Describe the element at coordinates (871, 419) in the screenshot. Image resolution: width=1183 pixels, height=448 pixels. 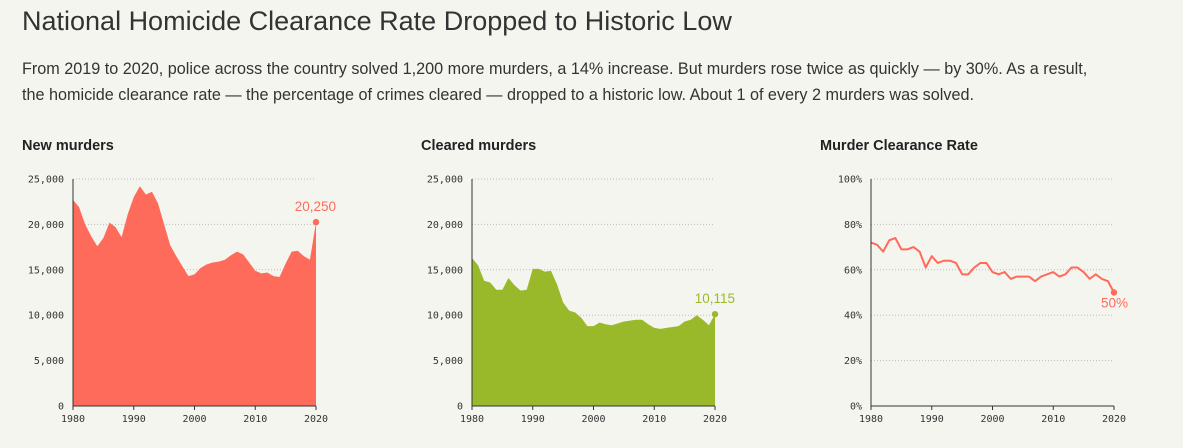
I see `clearance-rate-x-tick-label: 1980` at that location.